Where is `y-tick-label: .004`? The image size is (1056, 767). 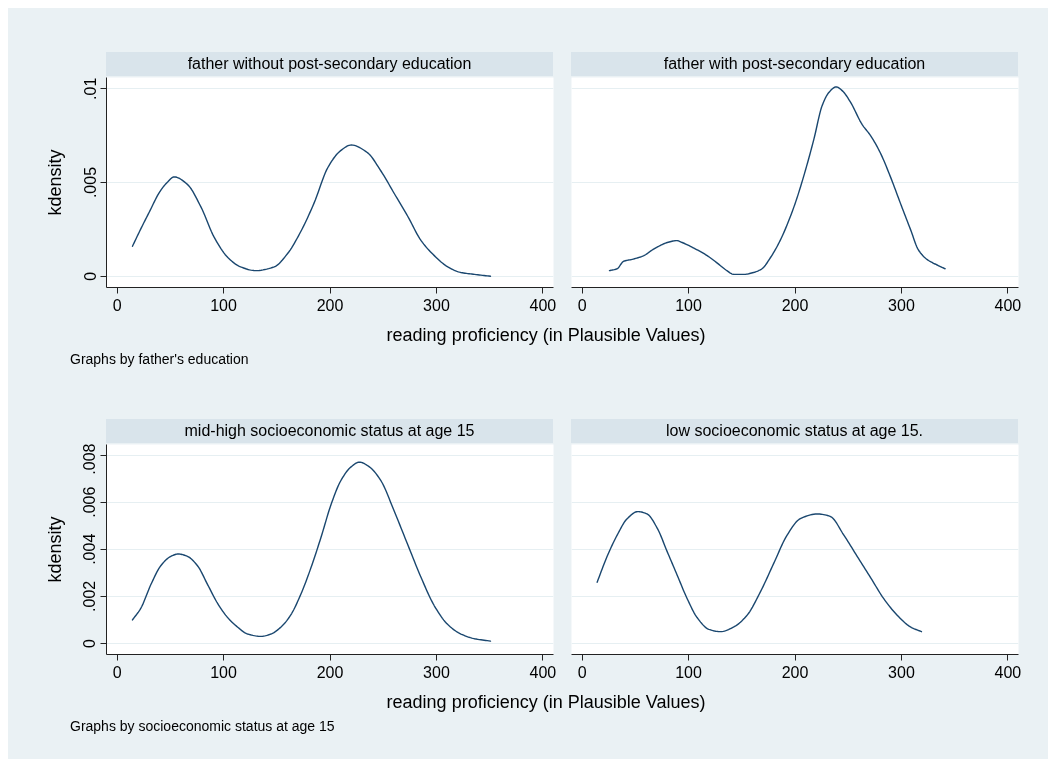 y-tick-label: .004 is located at coordinates (90, 549).